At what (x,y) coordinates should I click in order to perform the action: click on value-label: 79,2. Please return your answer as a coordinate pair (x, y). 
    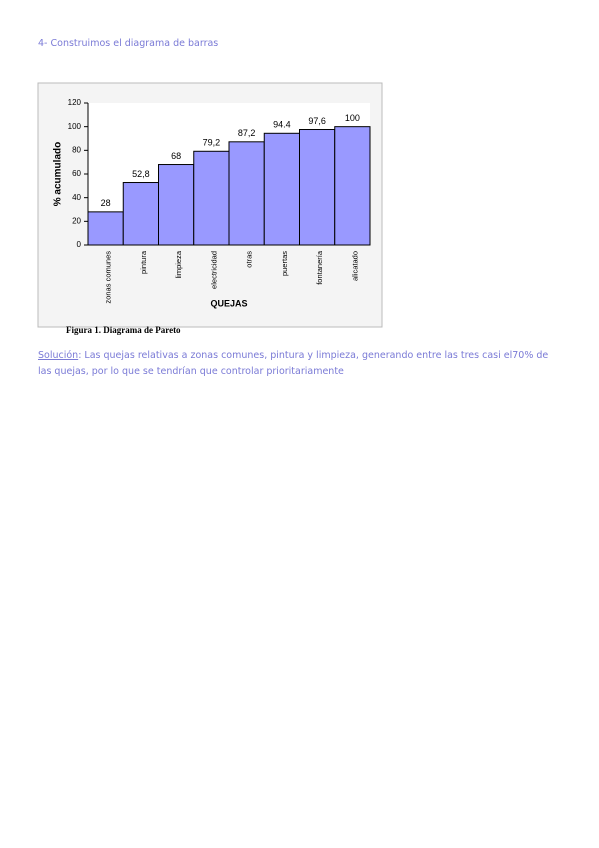
    Looking at the image, I should click on (212, 143).